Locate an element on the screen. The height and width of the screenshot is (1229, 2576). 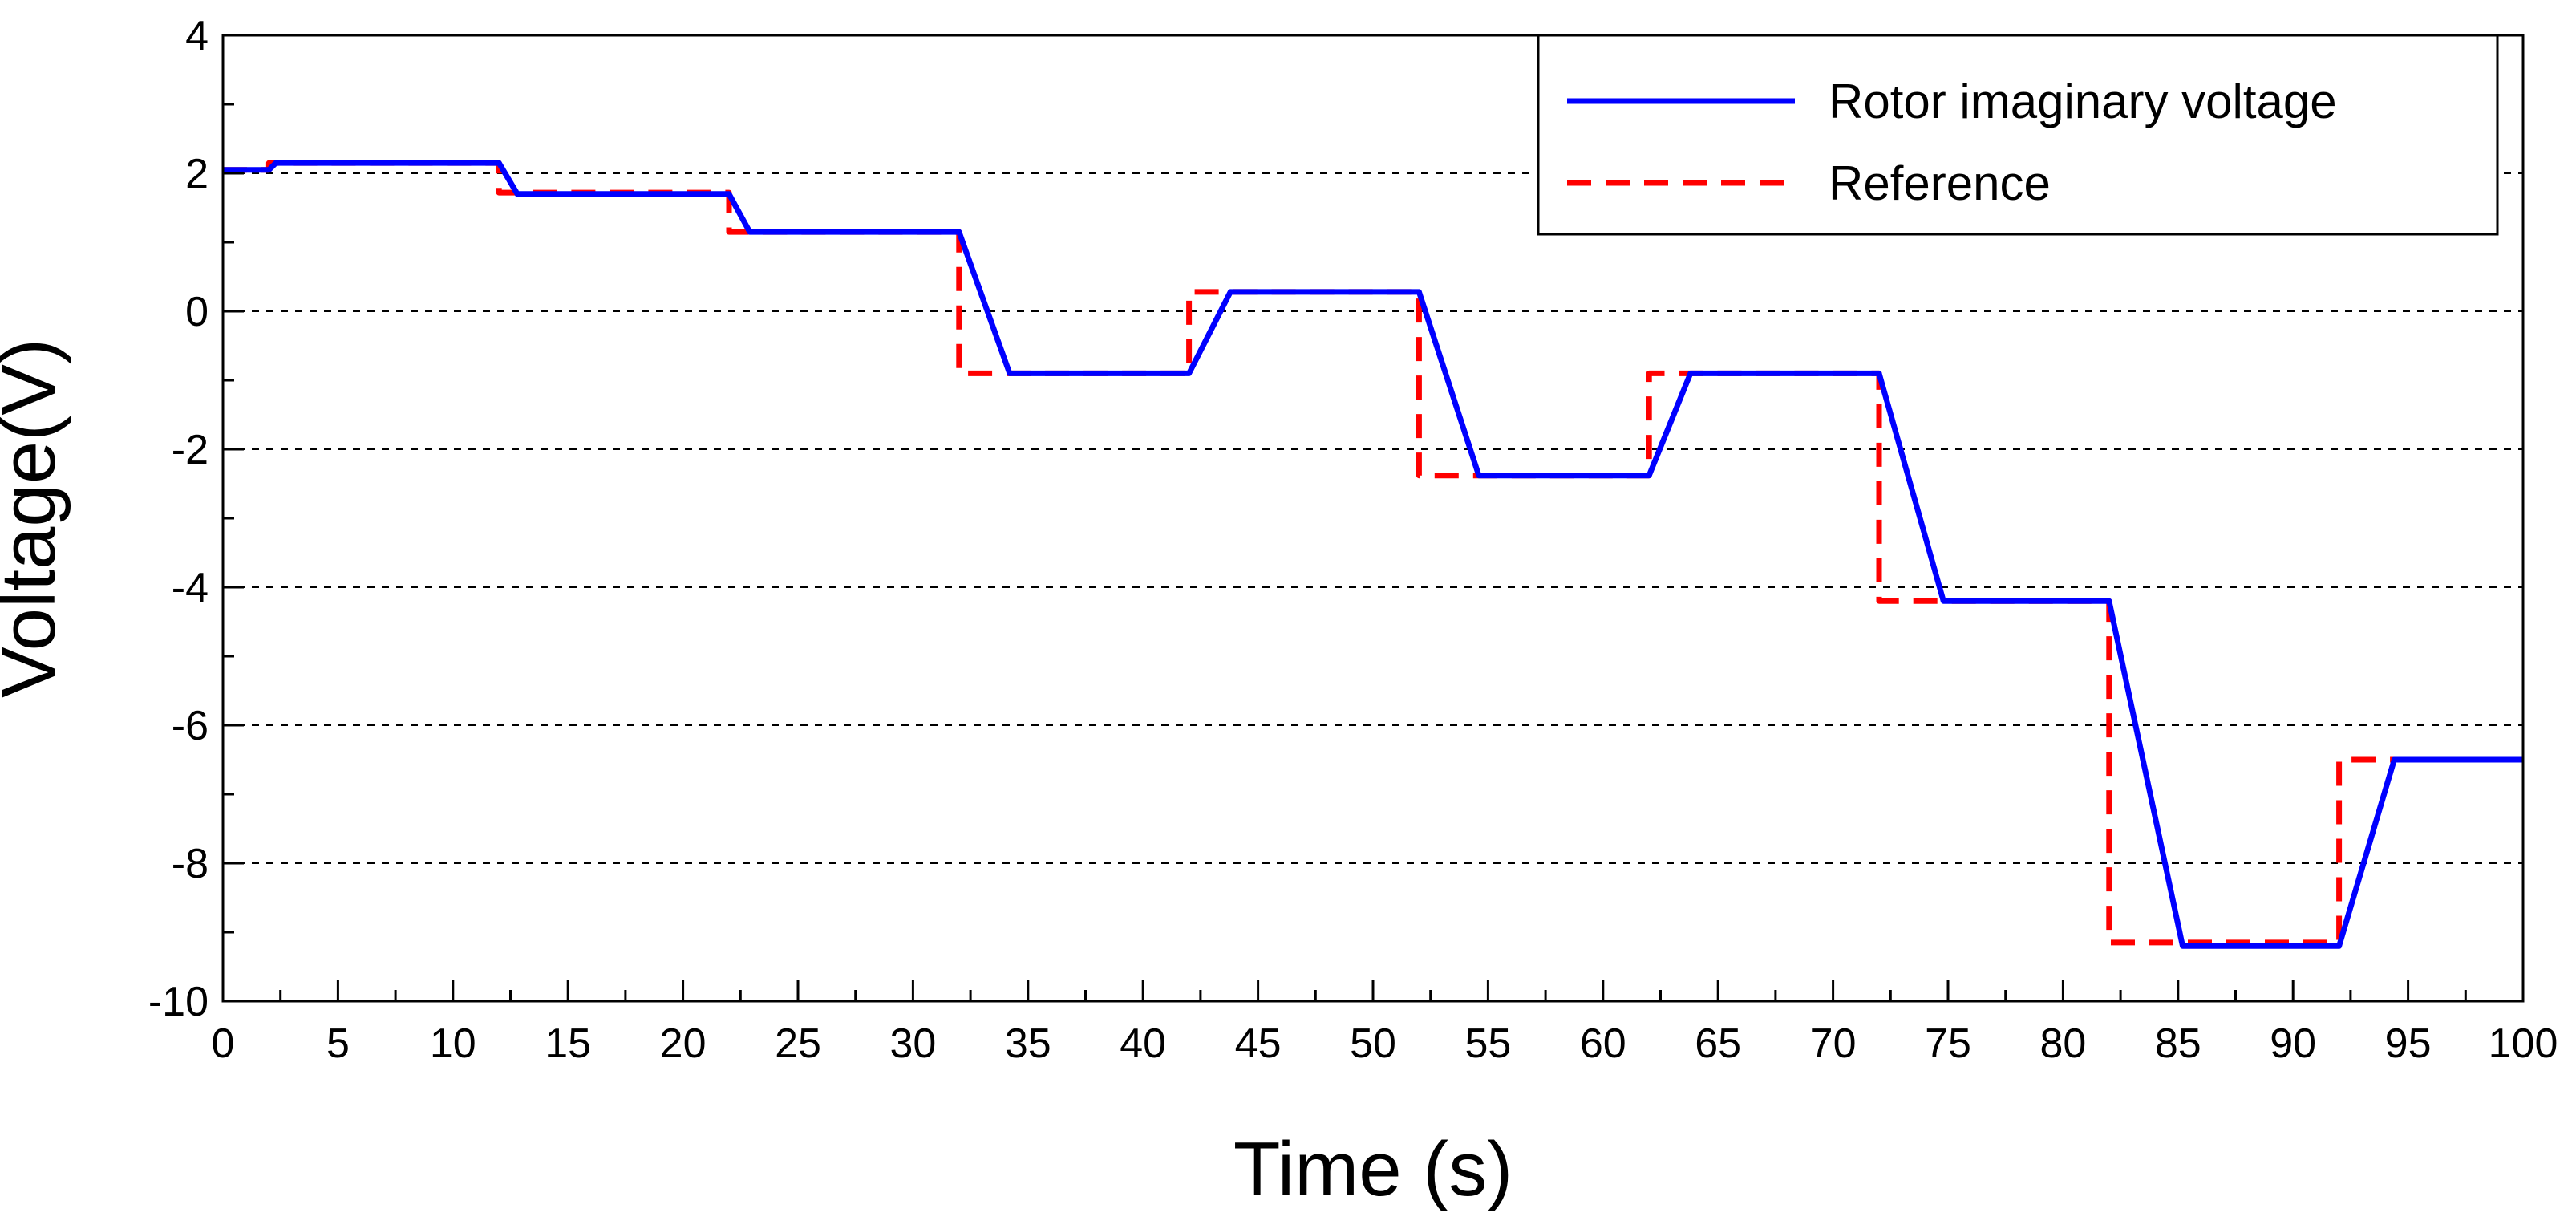
x-tick-label: 75 is located at coordinates (1948, 1043).